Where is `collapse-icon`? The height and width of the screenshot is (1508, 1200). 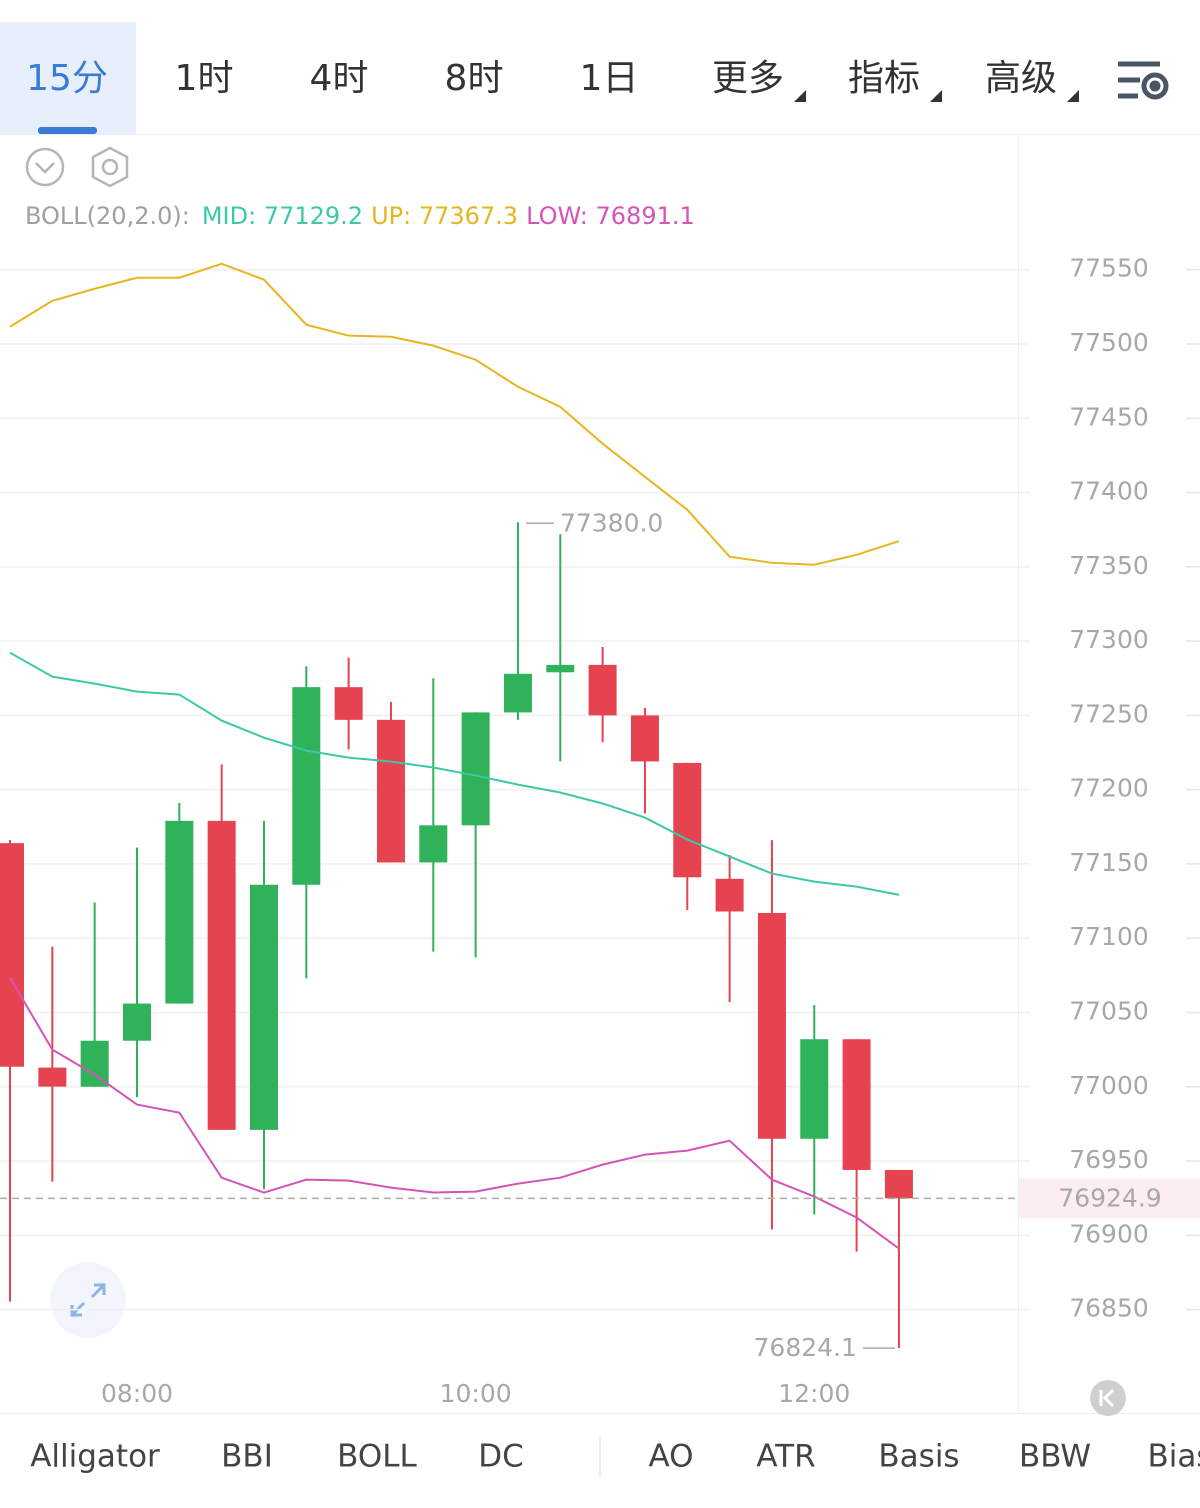 collapse-icon is located at coordinates (45, 167).